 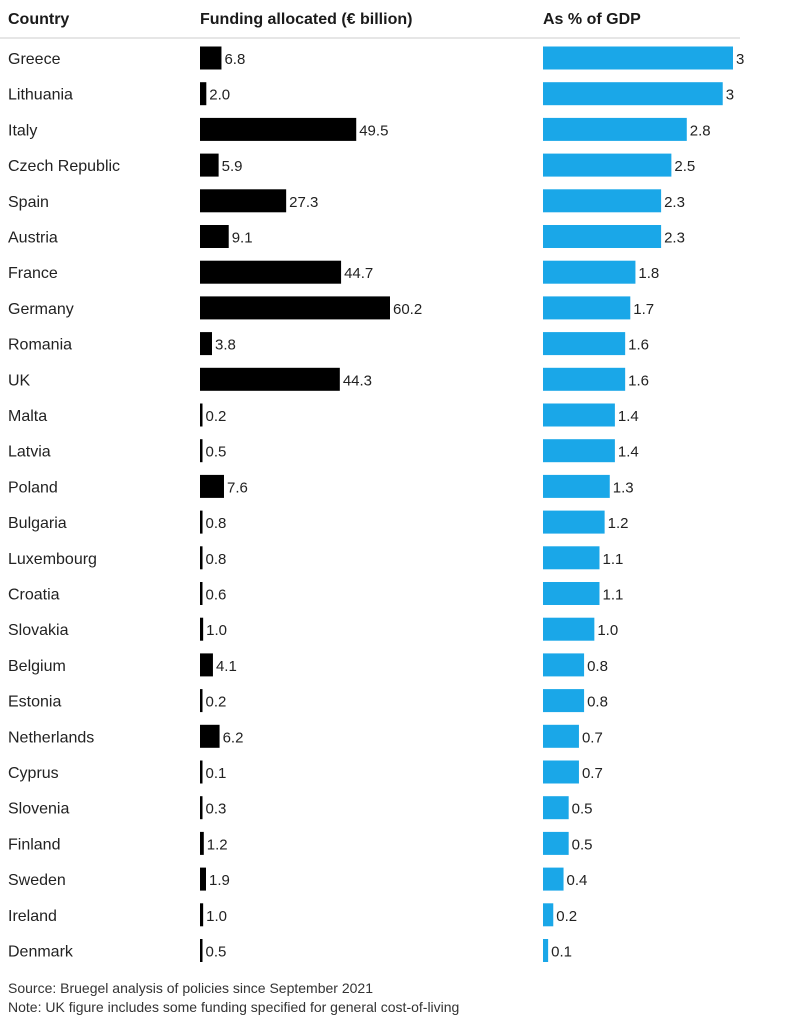 What do you see at coordinates (34, 595) in the screenshot?
I see `country-label: Croatia` at bounding box center [34, 595].